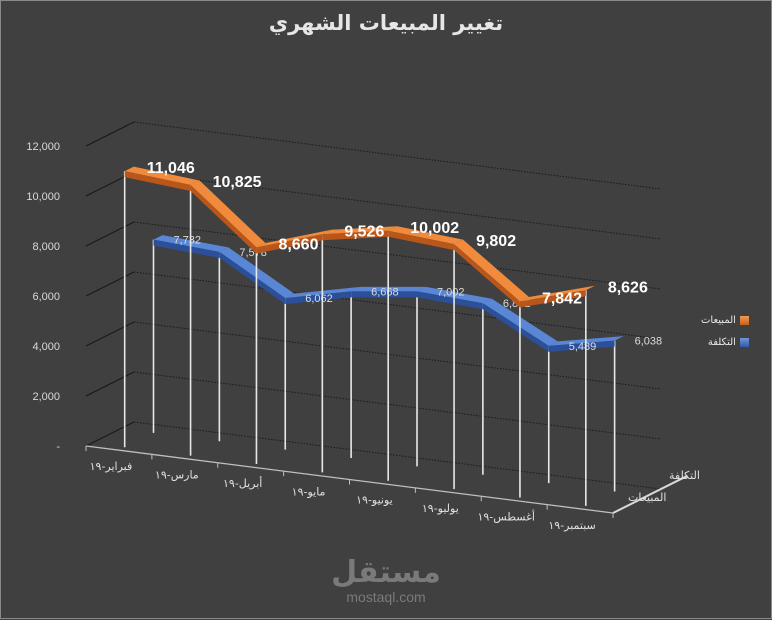 Image resolution: width=772 pixels, height=620 pixels. I want to click on legend-swatch-cost, so click(744, 342).